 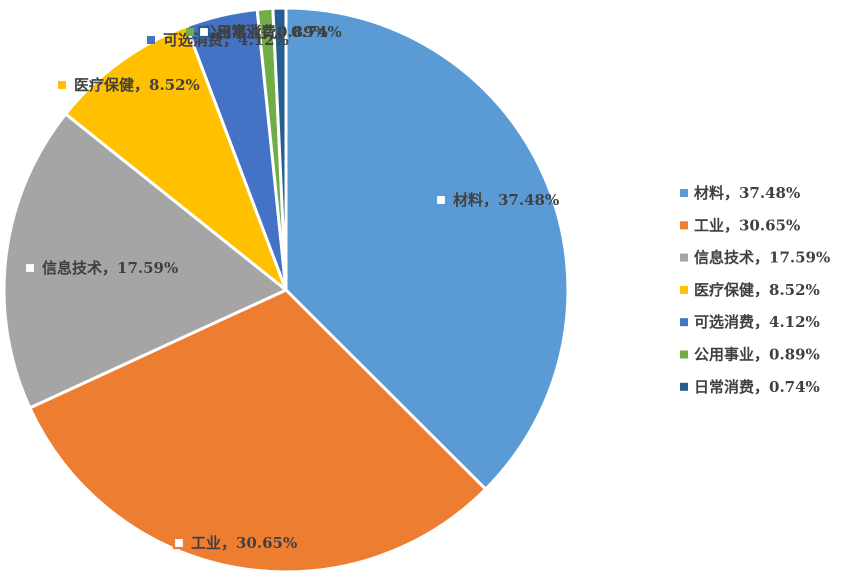 I want to click on legend-item-1: 材料，37.48%, so click(x=740, y=193).